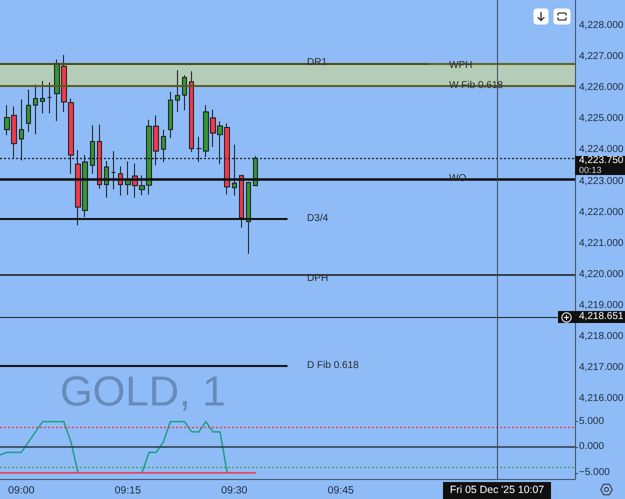 The height and width of the screenshot is (499, 625). What do you see at coordinates (601, 212) in the screenshot?
I see `y-tick-label: 4,222.000` at bounding box center [601, 212].